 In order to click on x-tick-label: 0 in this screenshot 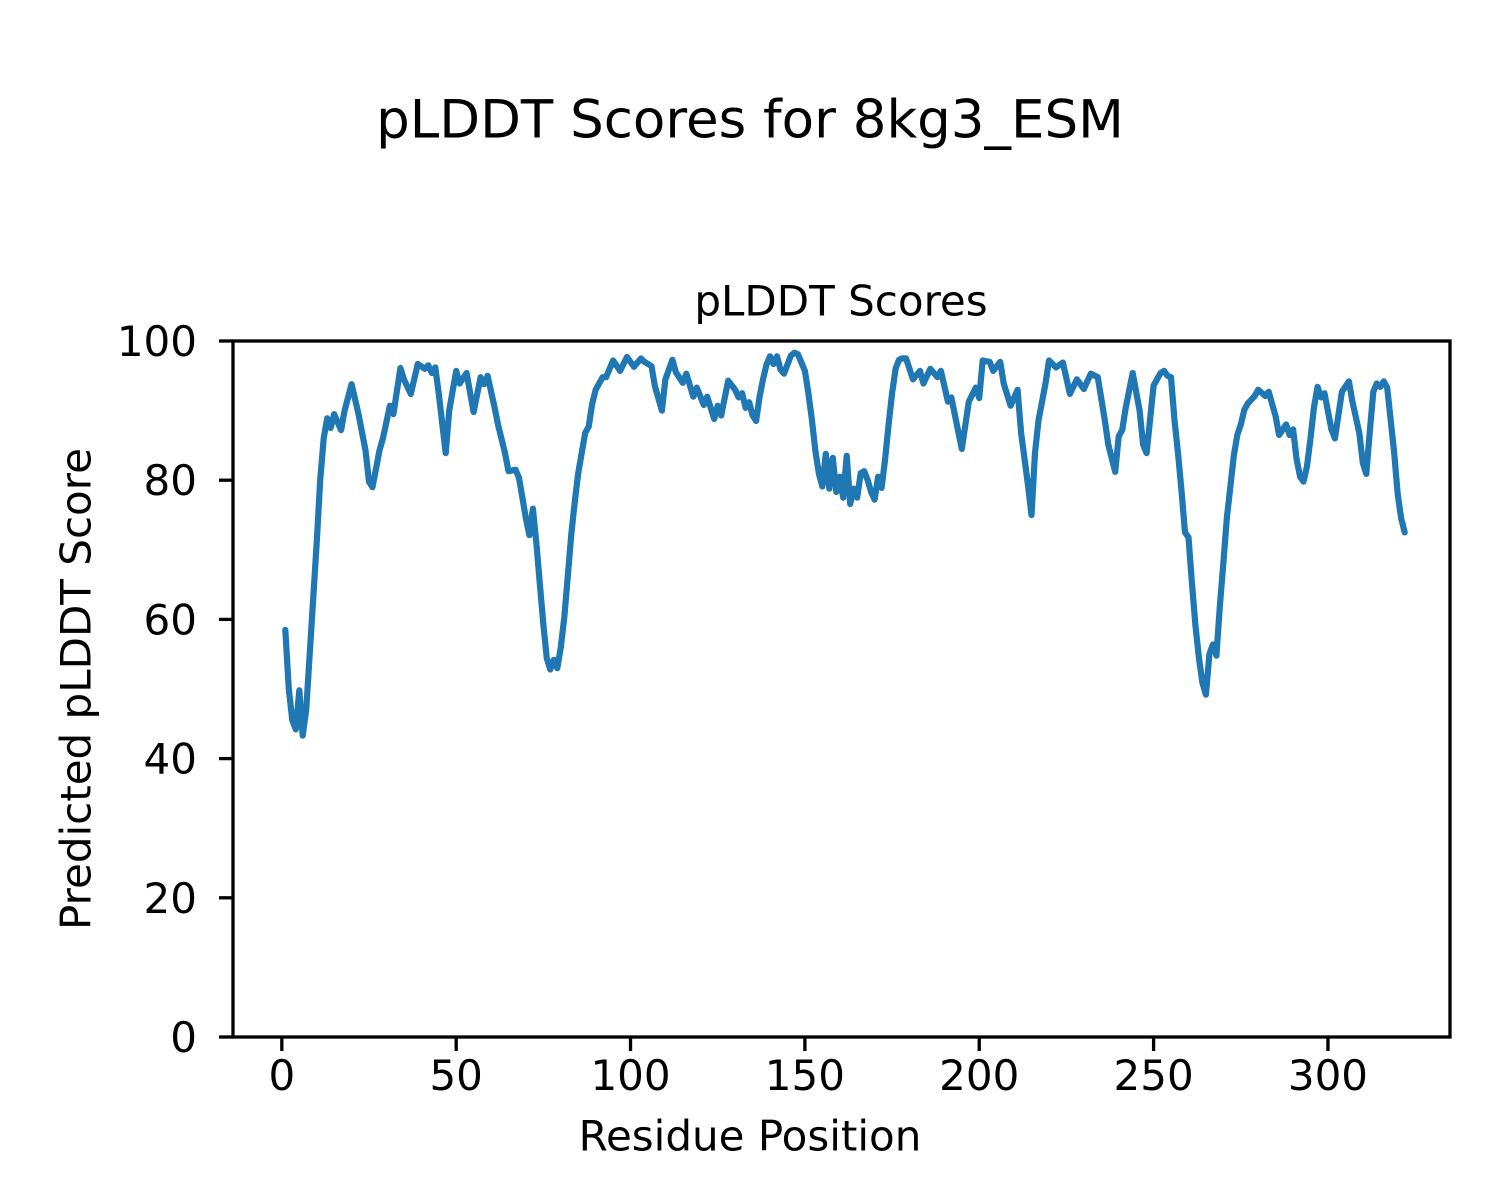, I will do `click(281, 1075)`.